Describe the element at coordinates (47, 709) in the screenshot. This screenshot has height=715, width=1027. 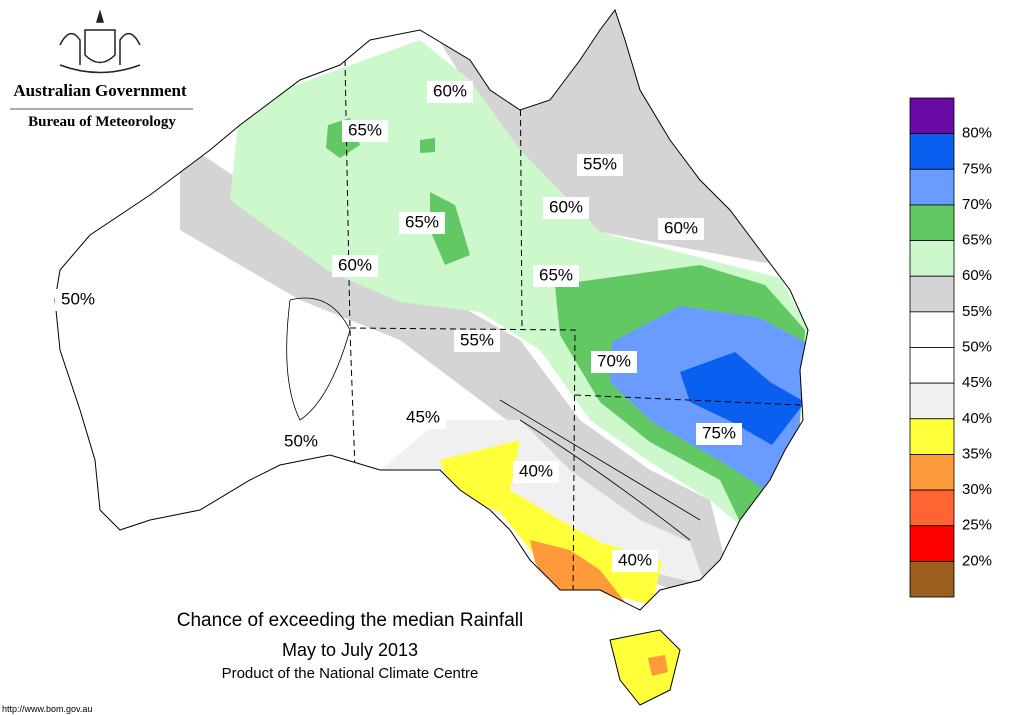
I see `url: http://www.bom.gov.au` at that location.